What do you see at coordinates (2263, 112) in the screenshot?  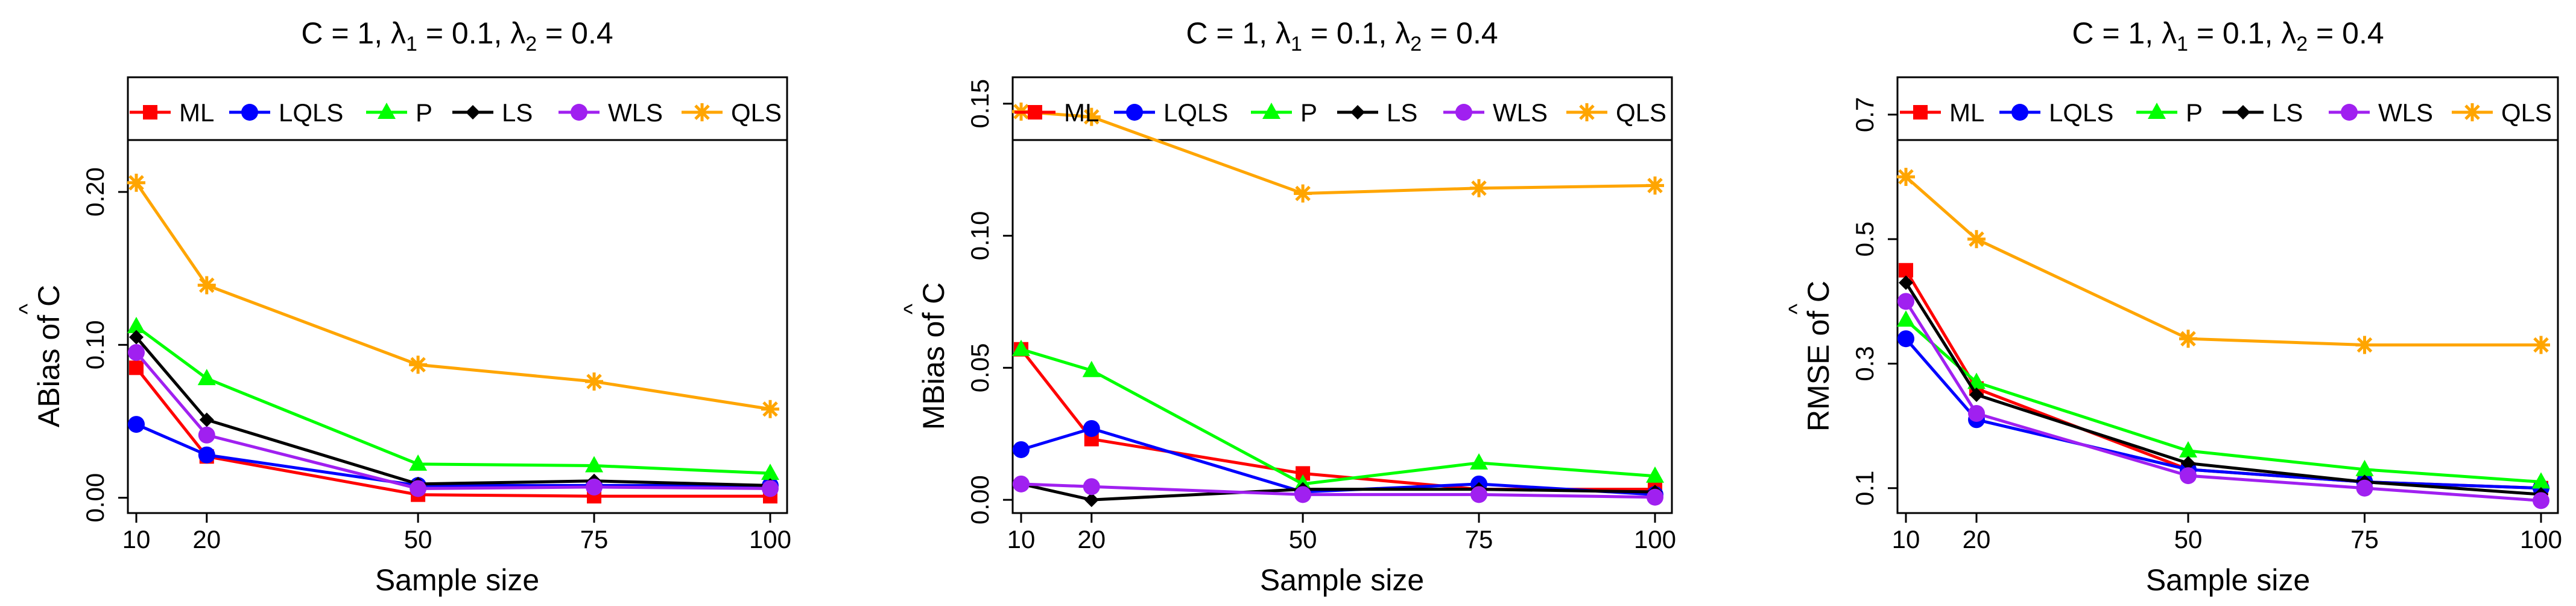 I see `legend-item-ls: LS` at bounding box center [2263, 112].